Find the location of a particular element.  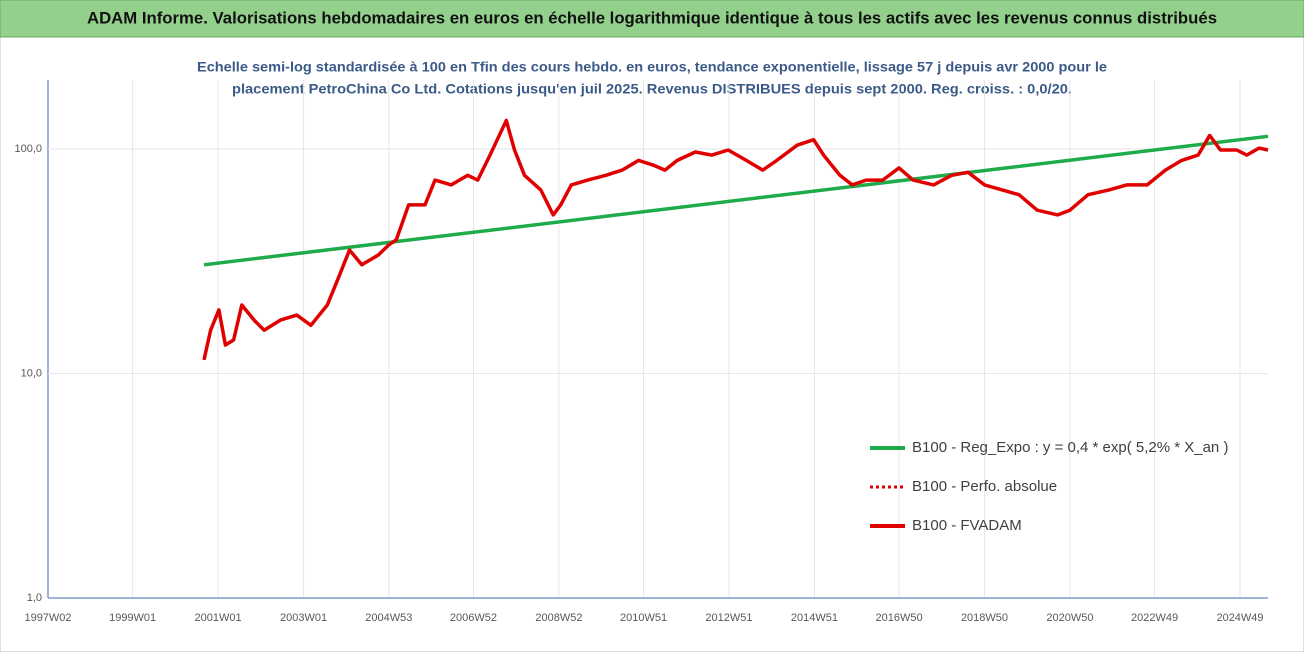

x-tick-label: 1999W01 is located at coordinates (132, 618).